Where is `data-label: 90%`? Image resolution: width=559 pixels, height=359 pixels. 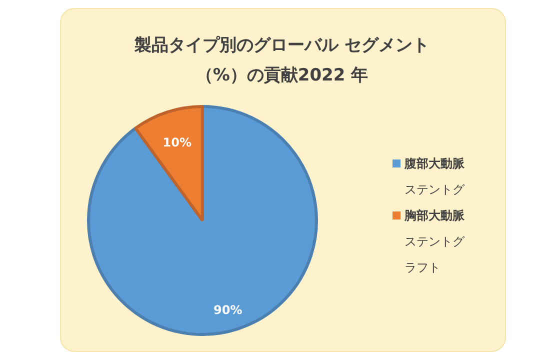 data-label: 90% is located at coordinates (228, 309).